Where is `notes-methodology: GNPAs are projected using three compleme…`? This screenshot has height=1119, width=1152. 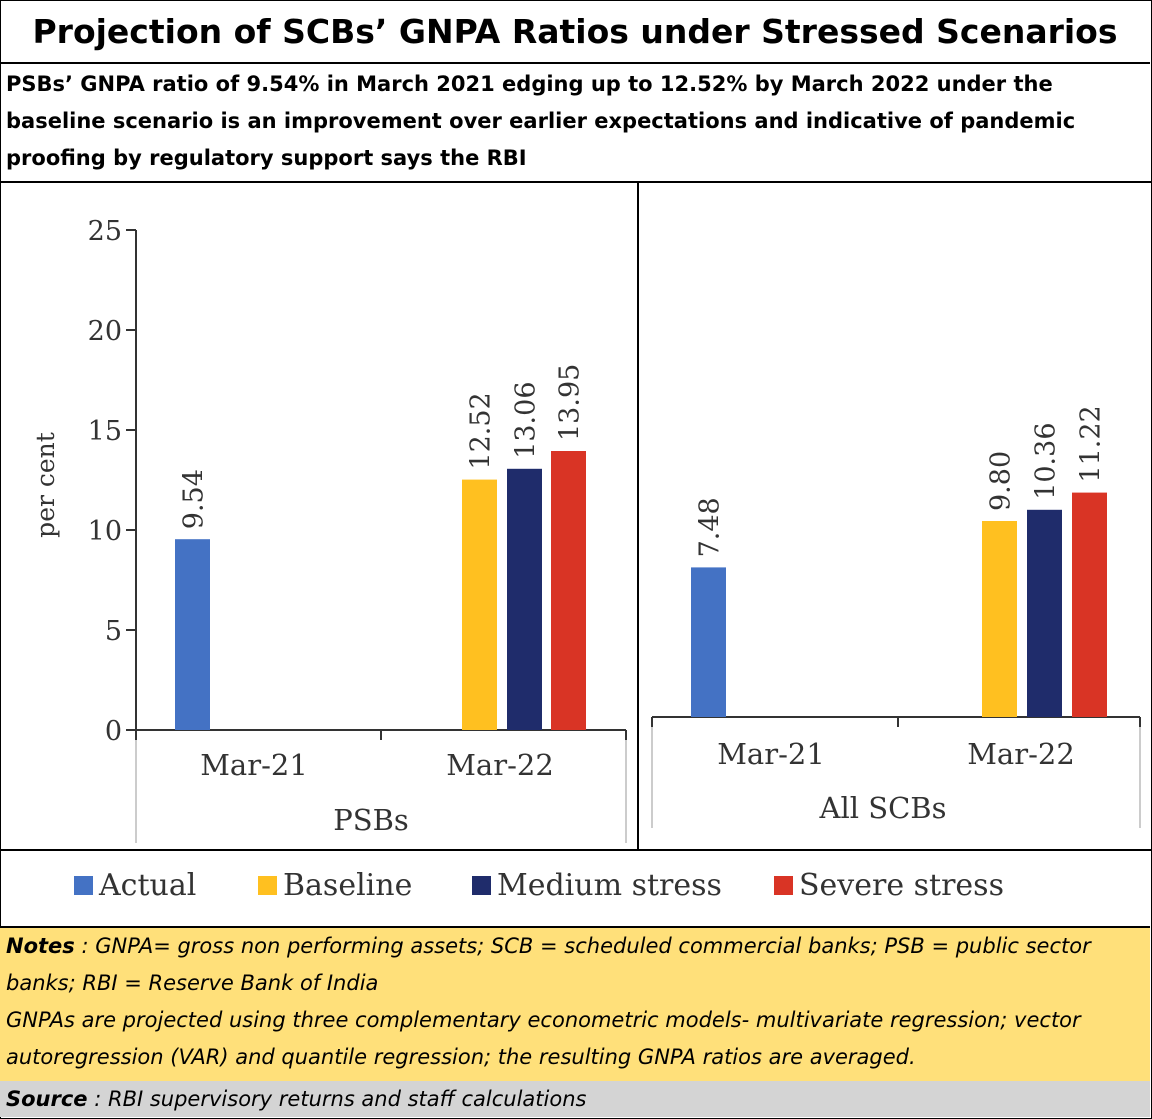
notes-methodology: GNPAs are projected using three compleme… is located at coordinates (543, 1038).